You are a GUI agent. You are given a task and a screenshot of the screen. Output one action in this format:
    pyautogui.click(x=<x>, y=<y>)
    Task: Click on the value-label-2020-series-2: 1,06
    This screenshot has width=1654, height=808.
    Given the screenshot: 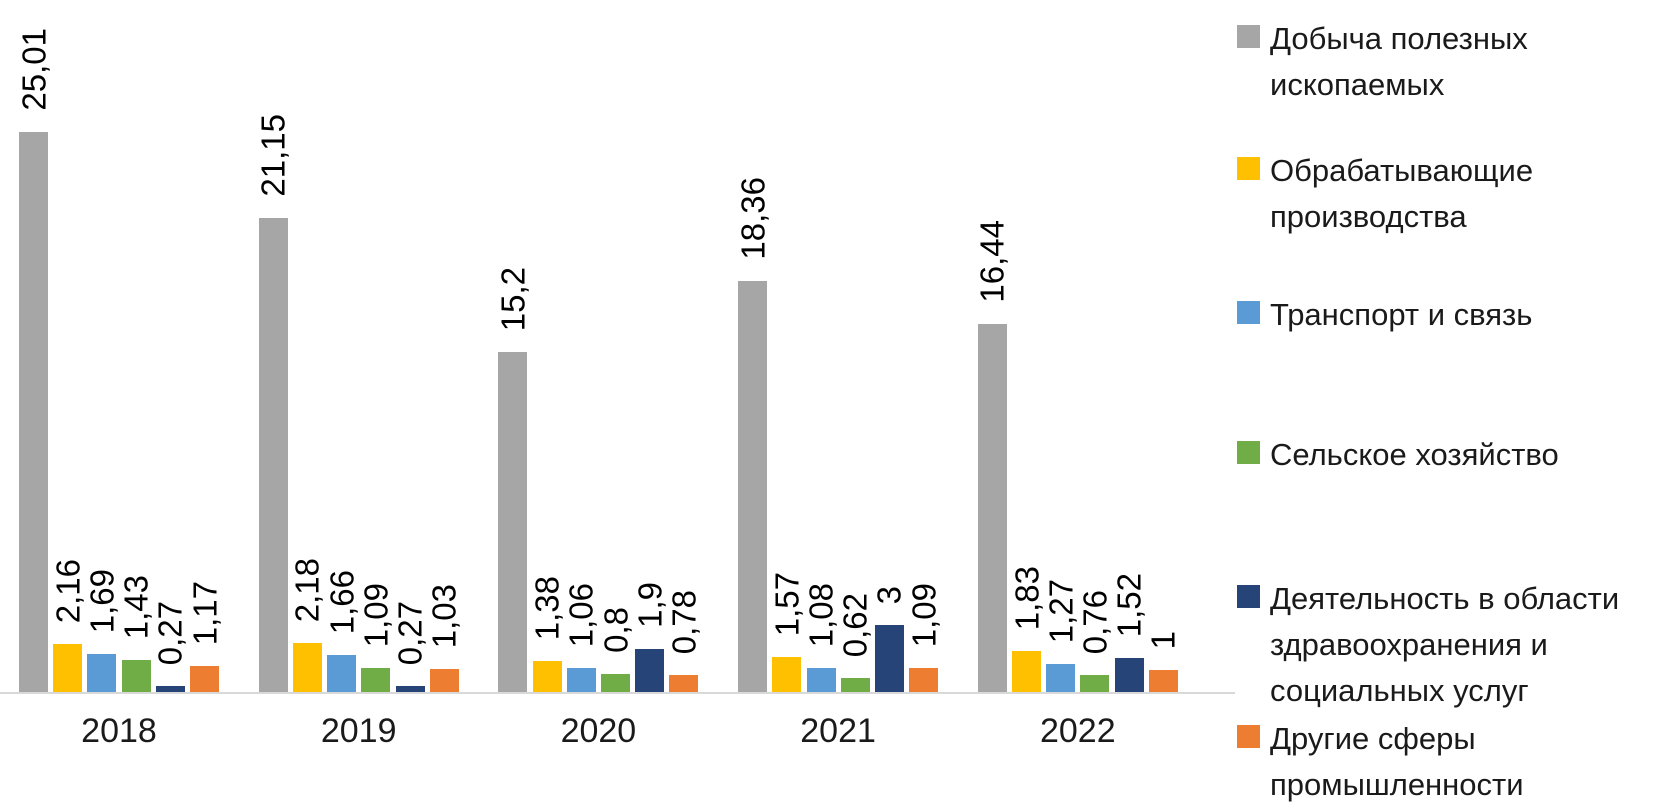 What is the action you would take?
    pyautogui.click(x=581, y=614)
    